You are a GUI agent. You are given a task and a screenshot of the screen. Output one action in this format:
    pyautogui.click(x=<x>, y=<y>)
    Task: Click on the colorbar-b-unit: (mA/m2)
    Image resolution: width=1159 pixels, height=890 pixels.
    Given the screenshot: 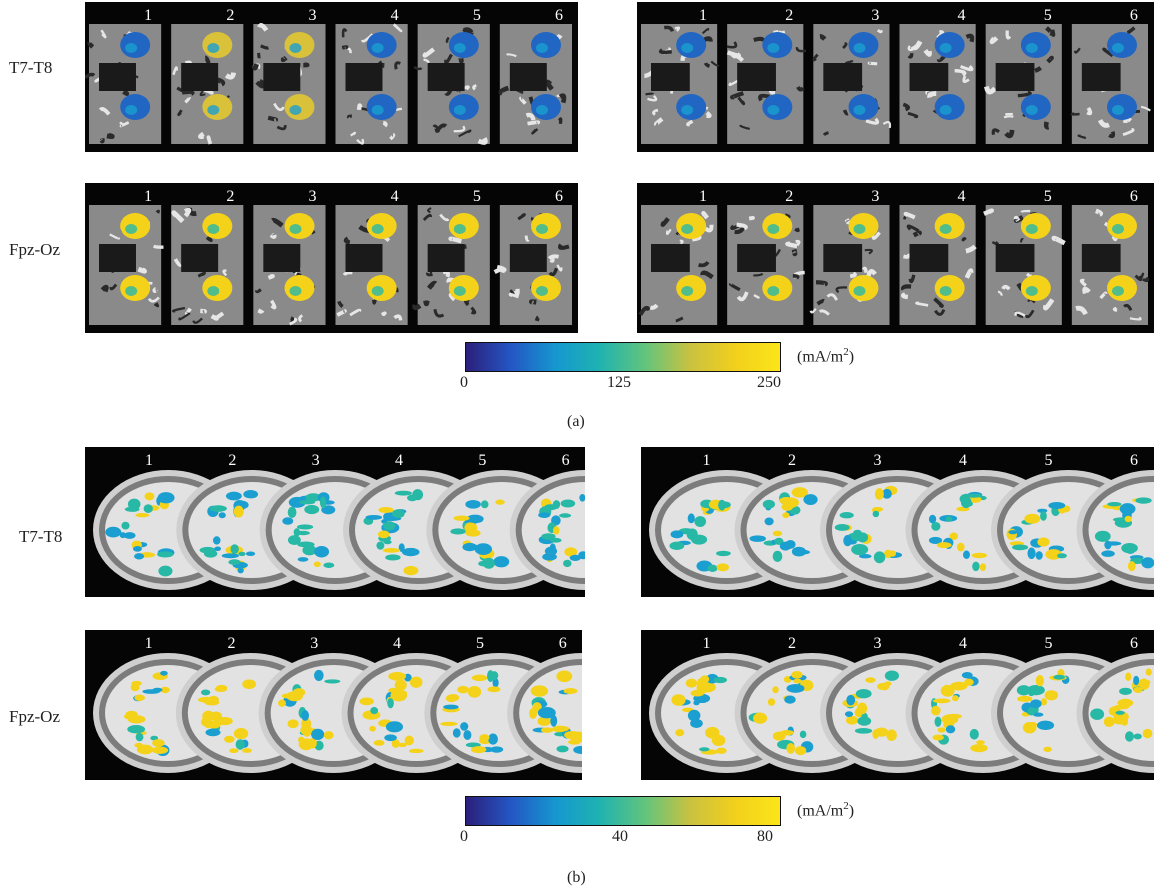 What is the action you would take?
    pyautogui.click(x=826, y=810)
    